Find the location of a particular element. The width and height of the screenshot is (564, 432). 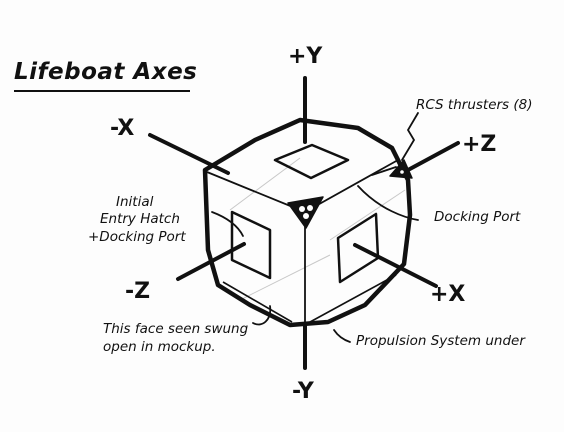

entry-hatch is located at coordinates (251, 245).